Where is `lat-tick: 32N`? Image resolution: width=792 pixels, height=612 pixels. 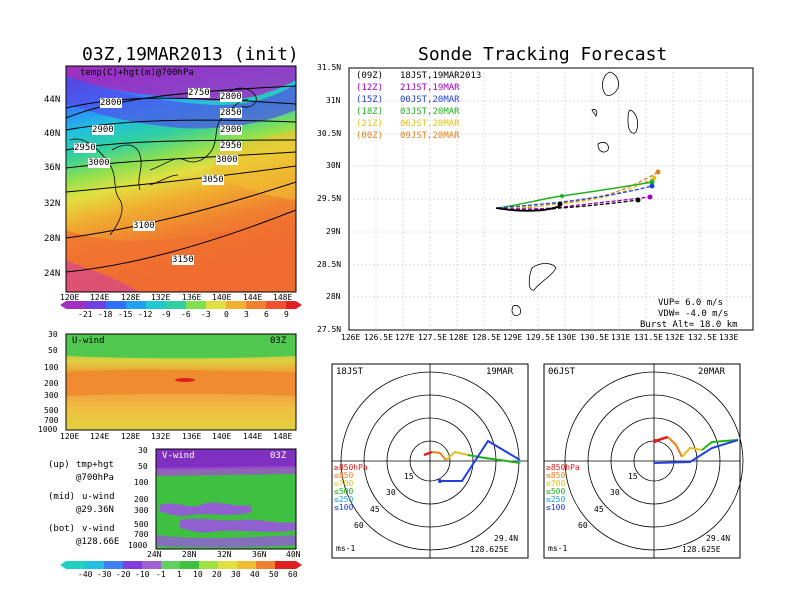 lat-tick: 32N is located at coordinates (52, 204).